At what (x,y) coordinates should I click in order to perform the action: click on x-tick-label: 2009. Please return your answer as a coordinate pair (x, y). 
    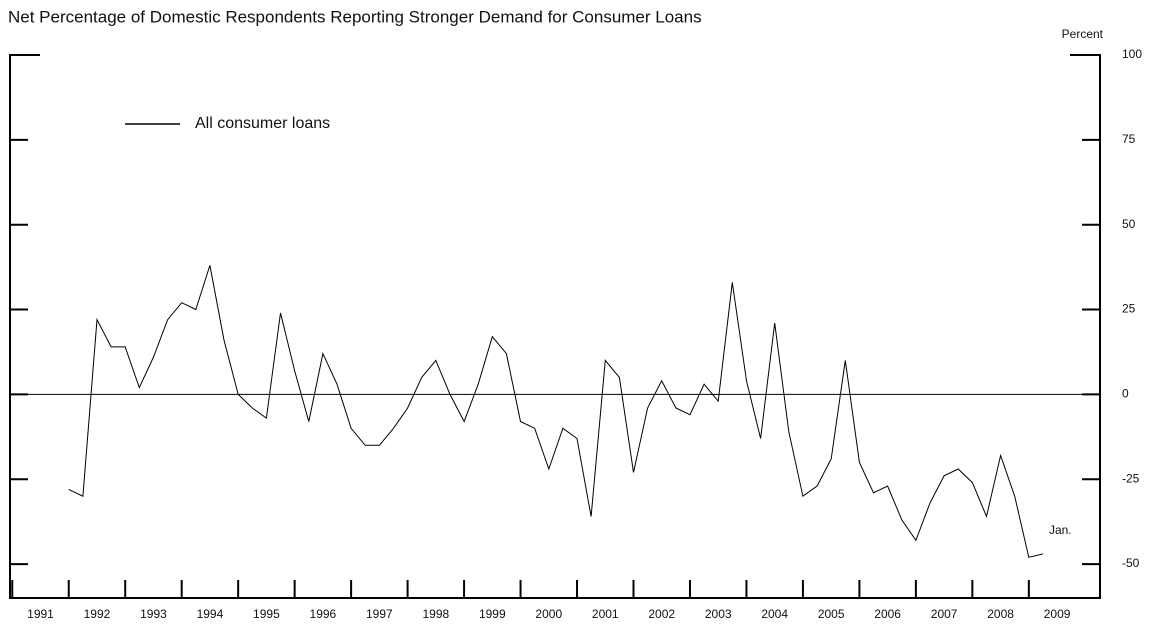
    Looking at the image, I should click on (1057, 614).